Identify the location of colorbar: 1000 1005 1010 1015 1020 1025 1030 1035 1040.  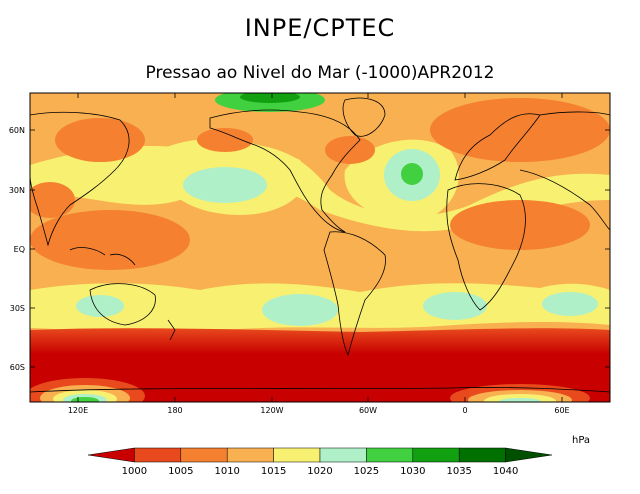
(320, 462).